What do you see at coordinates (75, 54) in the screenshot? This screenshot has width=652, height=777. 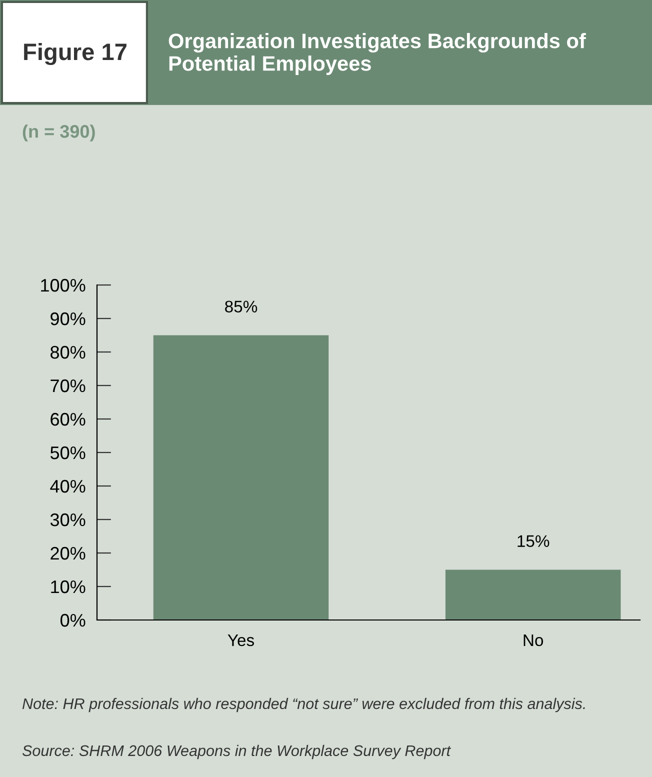 I see `caption: Figure 17` at bounding box center [75, 54].